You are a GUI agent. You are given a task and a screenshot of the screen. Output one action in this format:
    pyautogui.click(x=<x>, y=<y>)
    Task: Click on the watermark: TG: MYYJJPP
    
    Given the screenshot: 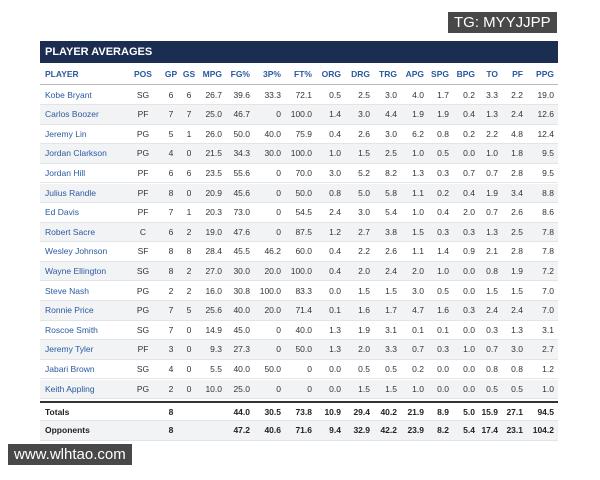 What is the action you would take?
    pyautogui.click(x=502, y=22)
    